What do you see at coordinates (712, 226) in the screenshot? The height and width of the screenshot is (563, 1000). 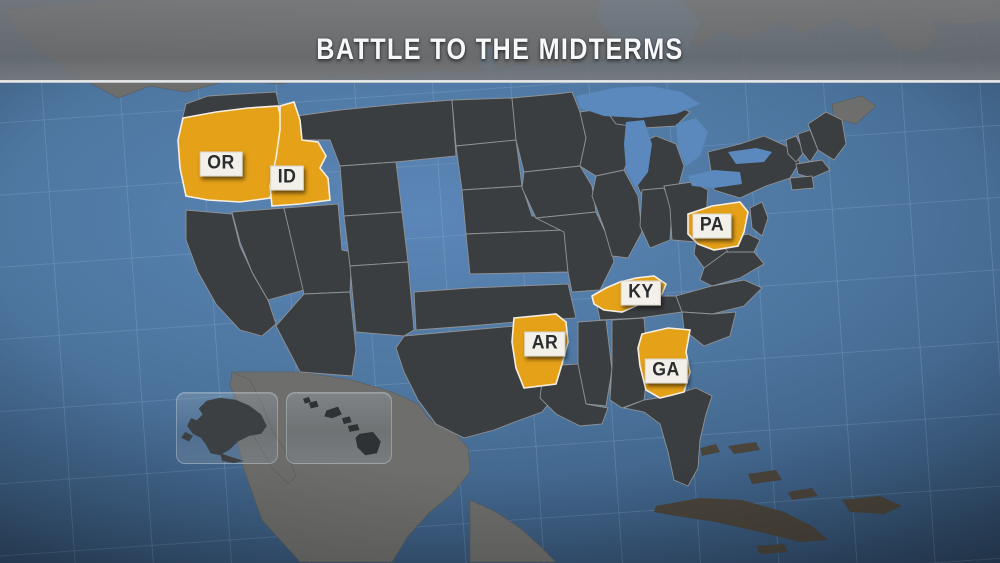 I see `state-label-pa: PA` at bounding box center [712, 226].